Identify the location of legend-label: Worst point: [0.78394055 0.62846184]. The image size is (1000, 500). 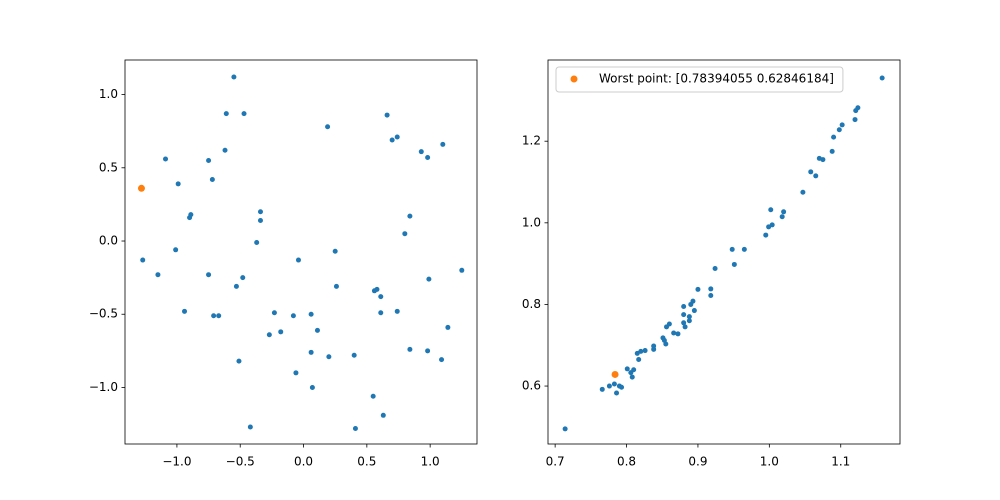
(716, 79).